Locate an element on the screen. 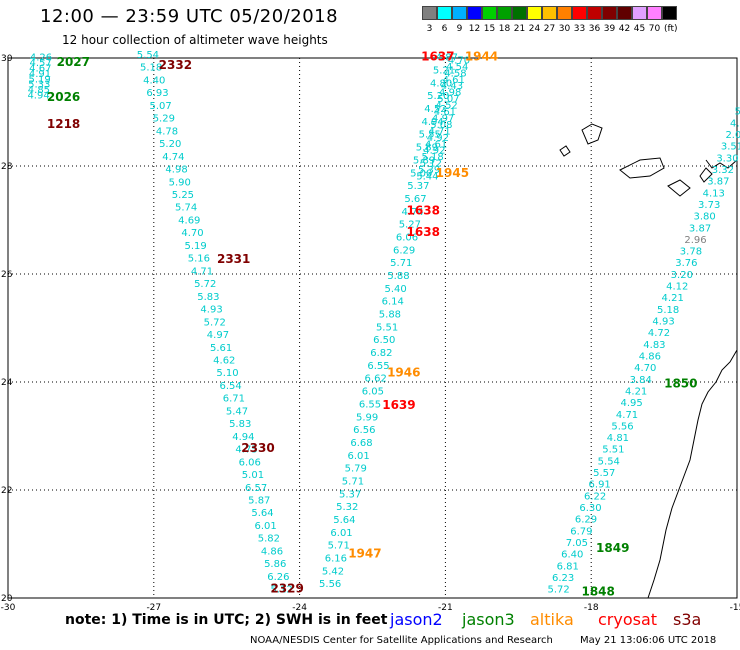 Image resolution: width=740 pixels, height=650 pixels. swh-value: 5.72 is located at coordinates (205, 284).